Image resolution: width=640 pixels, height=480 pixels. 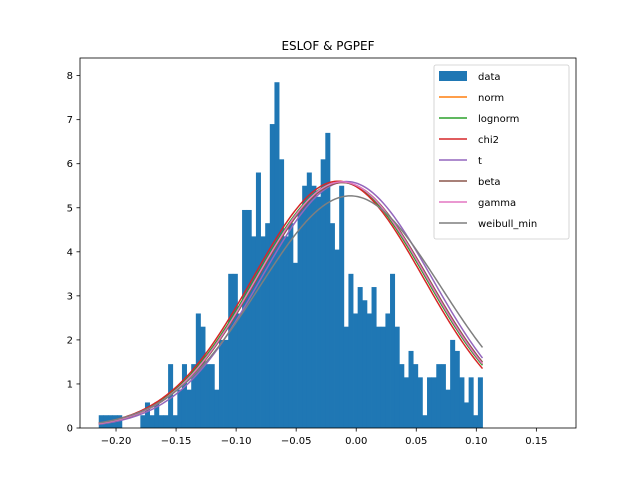 What do you see at coordinates (236, 441) in the screenshot?
I see `x-tick-label: −0.10` at bounding box center [236, 441].